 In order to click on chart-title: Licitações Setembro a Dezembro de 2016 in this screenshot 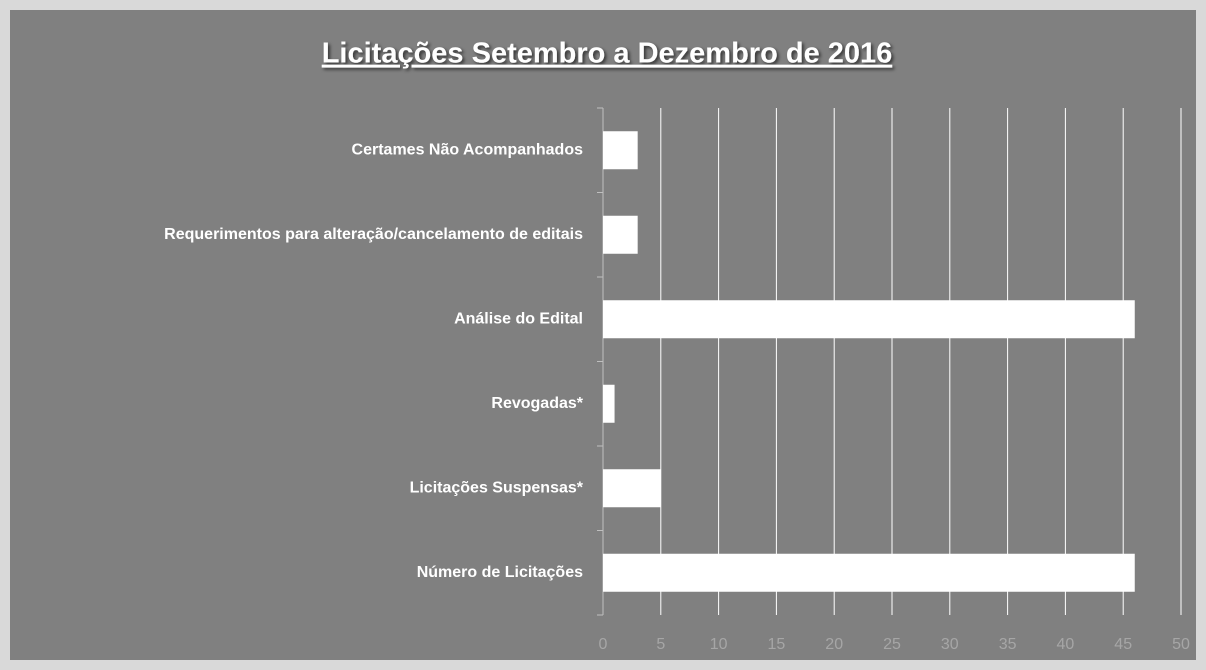, I will do `click(607, 54)`.